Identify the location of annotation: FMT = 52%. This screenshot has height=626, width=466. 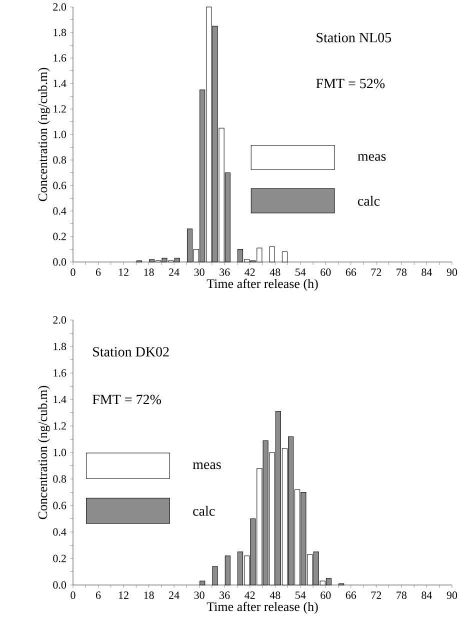
(350, 83).